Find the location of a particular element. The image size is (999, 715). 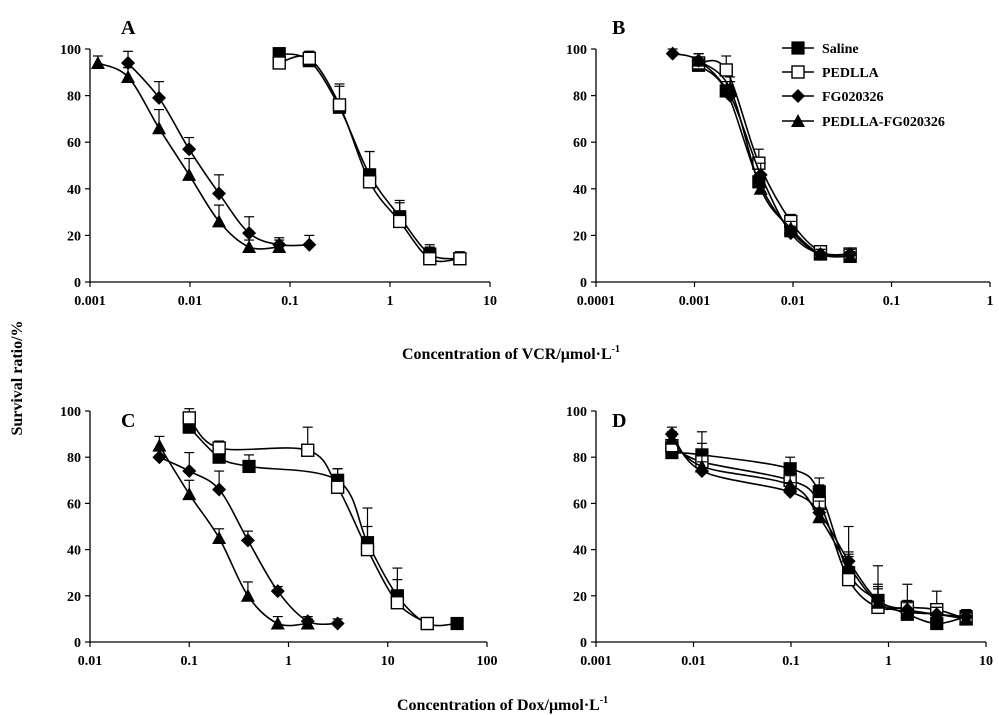

panel-b-ytick-label: 80 is located at coordinates (580, 97).